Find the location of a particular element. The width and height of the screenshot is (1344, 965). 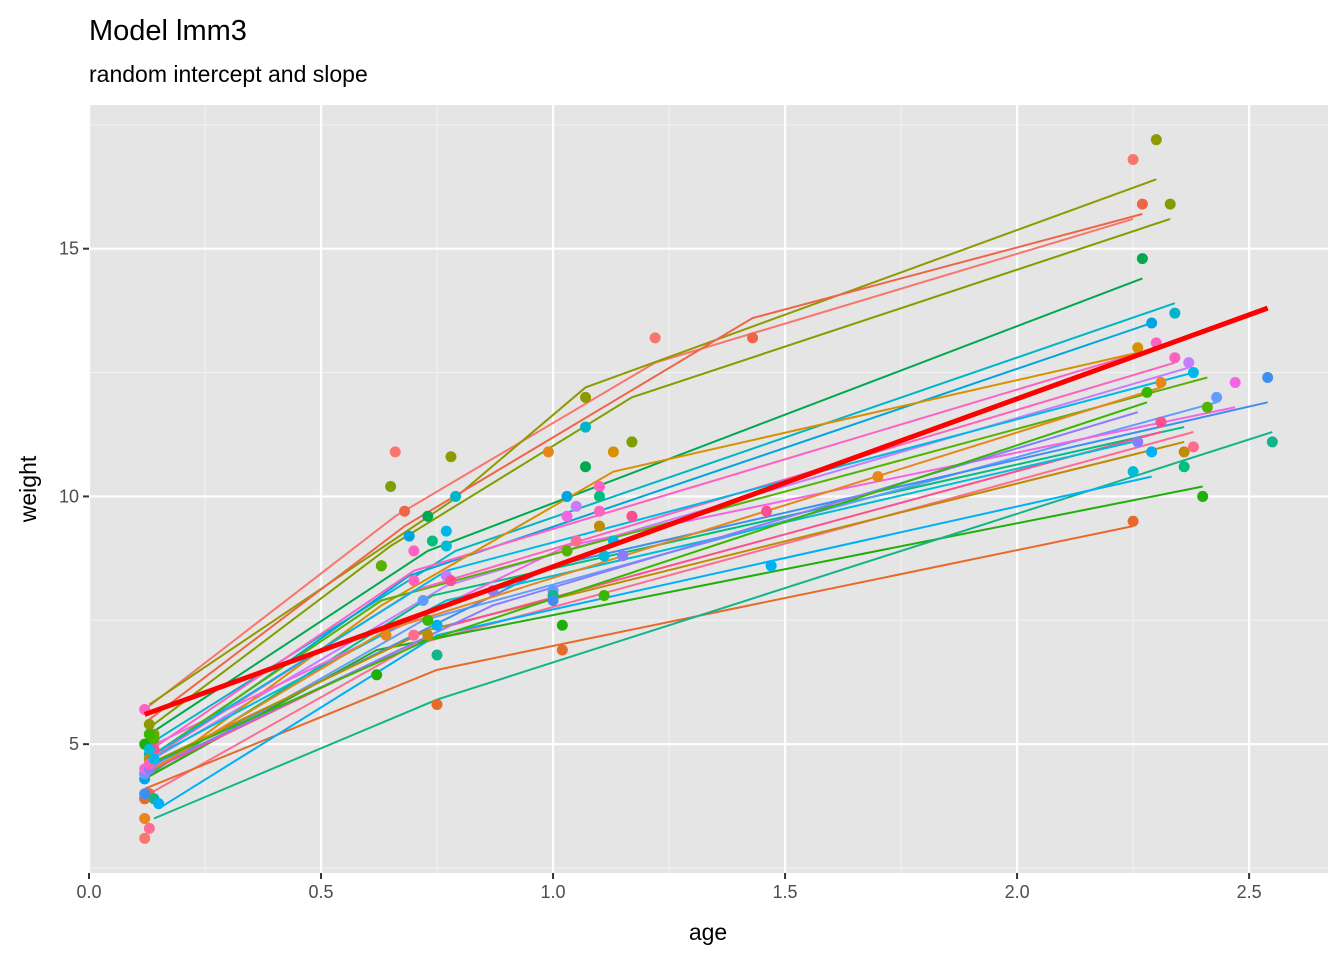

x-tick-label: 2.0 is located at coordinates (1017, 892).